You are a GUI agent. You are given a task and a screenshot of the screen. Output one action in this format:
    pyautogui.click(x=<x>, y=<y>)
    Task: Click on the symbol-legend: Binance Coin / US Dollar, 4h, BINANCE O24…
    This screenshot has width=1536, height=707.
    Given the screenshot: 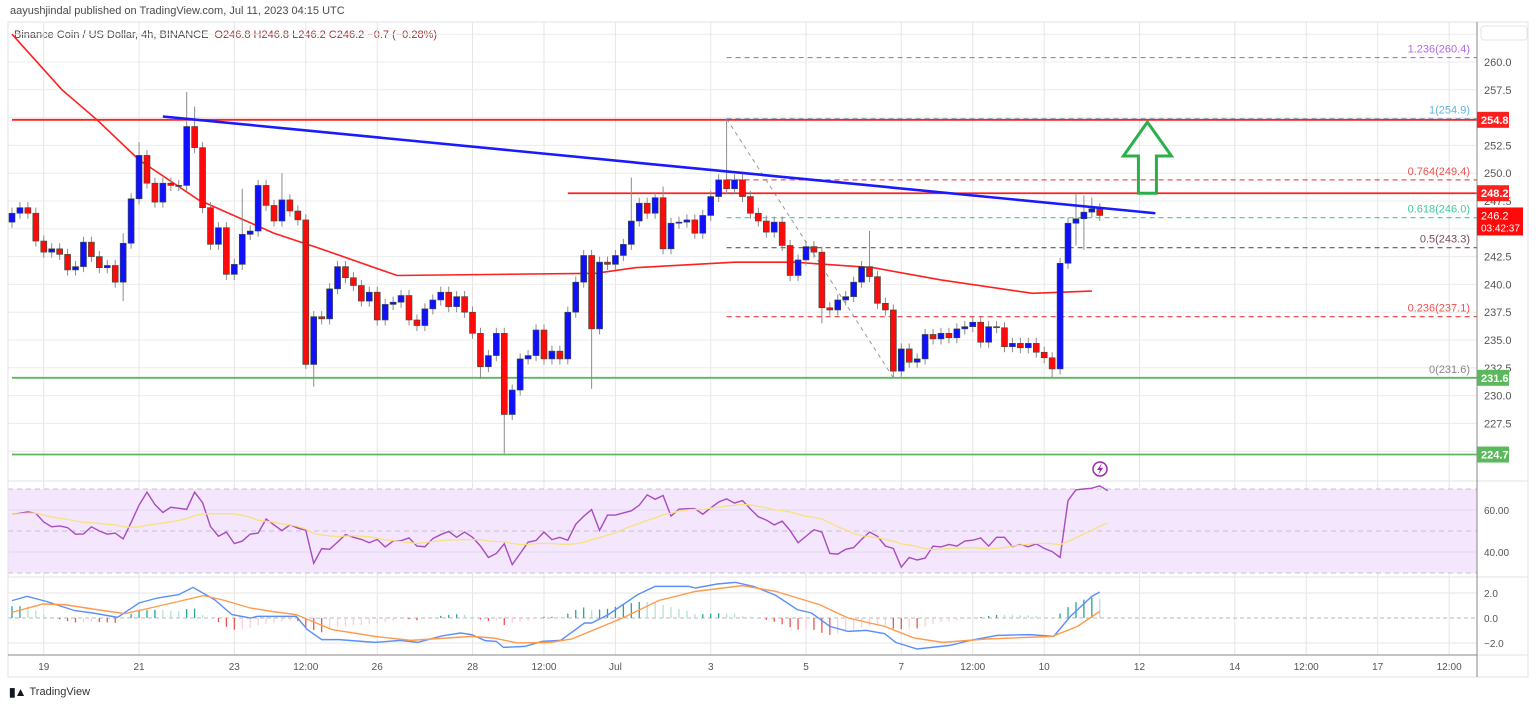 What is the action you would take?
    pyautogui.click(x=225, y=35)
    